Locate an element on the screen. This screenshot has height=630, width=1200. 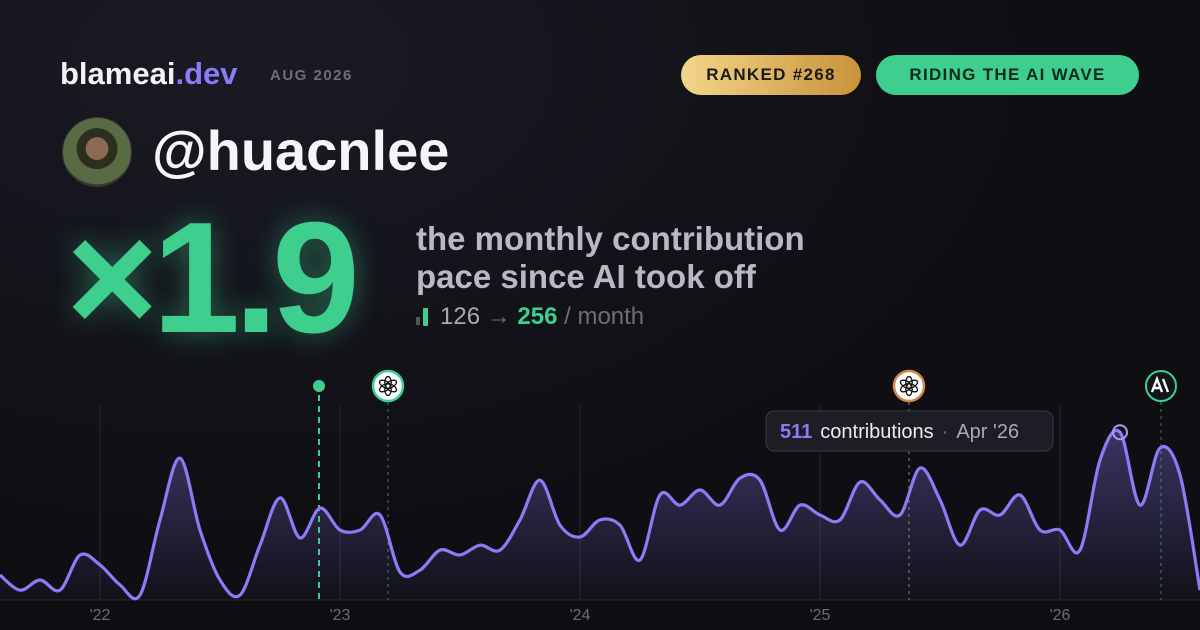
brand-tld: .dev is located at coordinates (206, 73).